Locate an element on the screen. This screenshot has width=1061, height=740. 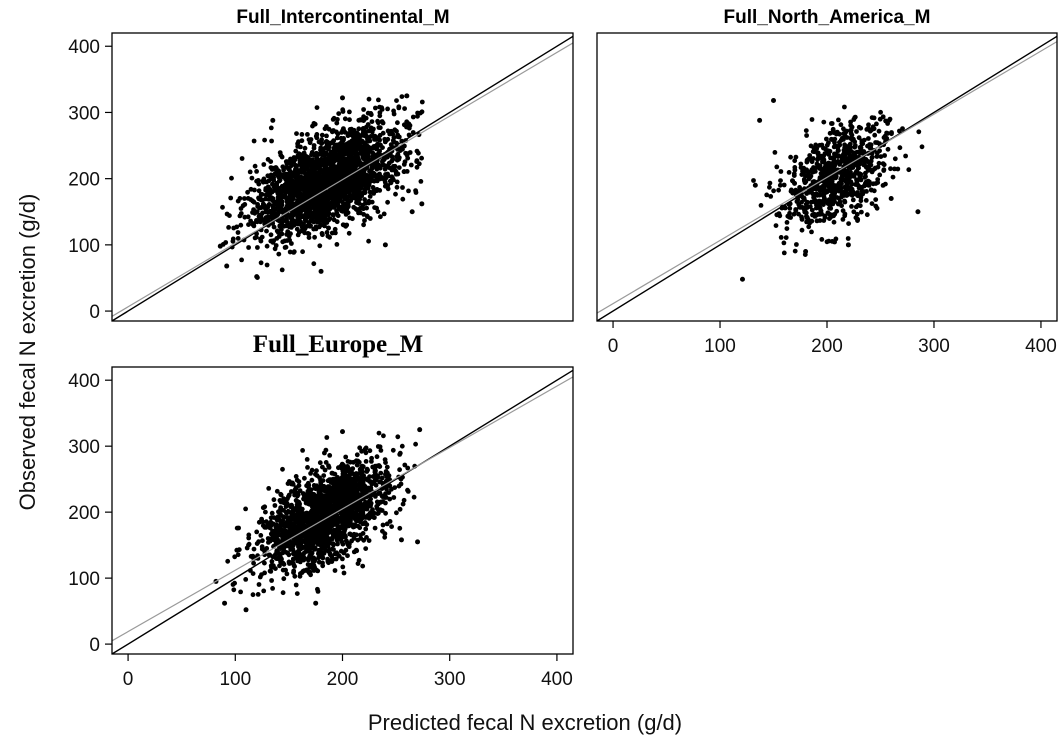
x-tick-label: 400 is located at coordinates (557, 679).